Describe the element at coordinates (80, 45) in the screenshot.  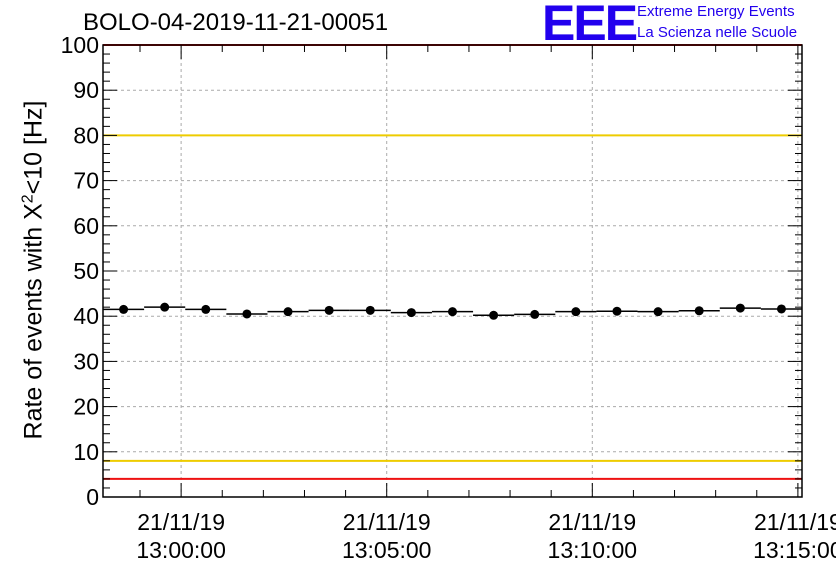
I see `y-tick-label: 100` at that location.